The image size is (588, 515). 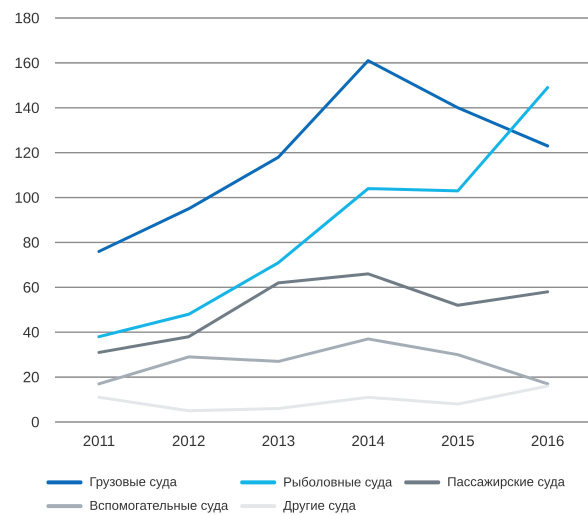 I want to click on x-tick-label: 2011, so click(x=99, y=441).